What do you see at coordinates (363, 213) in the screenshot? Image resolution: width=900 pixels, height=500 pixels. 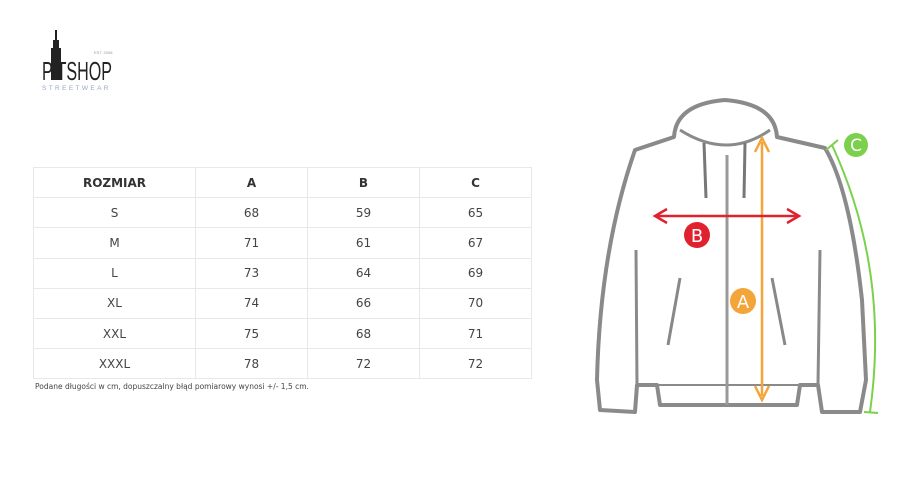 I see `b-cell: 59` at bounding box center [363, 213].